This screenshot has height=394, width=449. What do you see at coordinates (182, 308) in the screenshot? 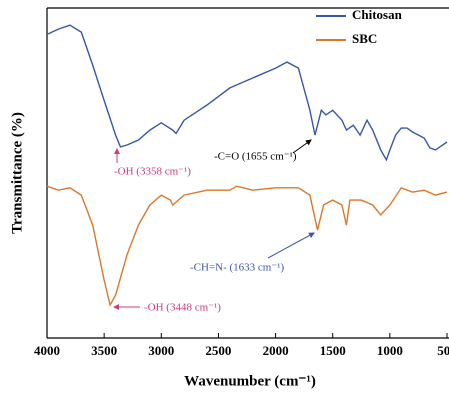
I see `annotation: -OH (3448 cm⁻¹)` at bounding box center [182, 308].